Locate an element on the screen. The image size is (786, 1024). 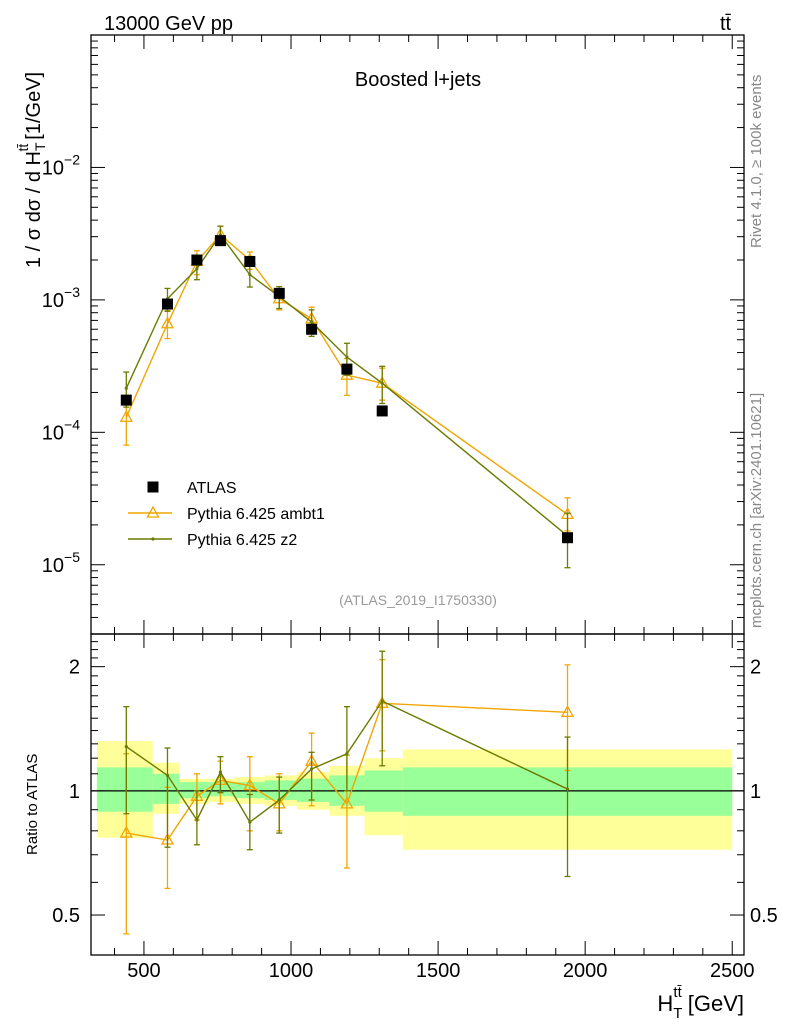
analysis-id: (ATLAS_2019_I1750330) is located at coordinates (418, 600).